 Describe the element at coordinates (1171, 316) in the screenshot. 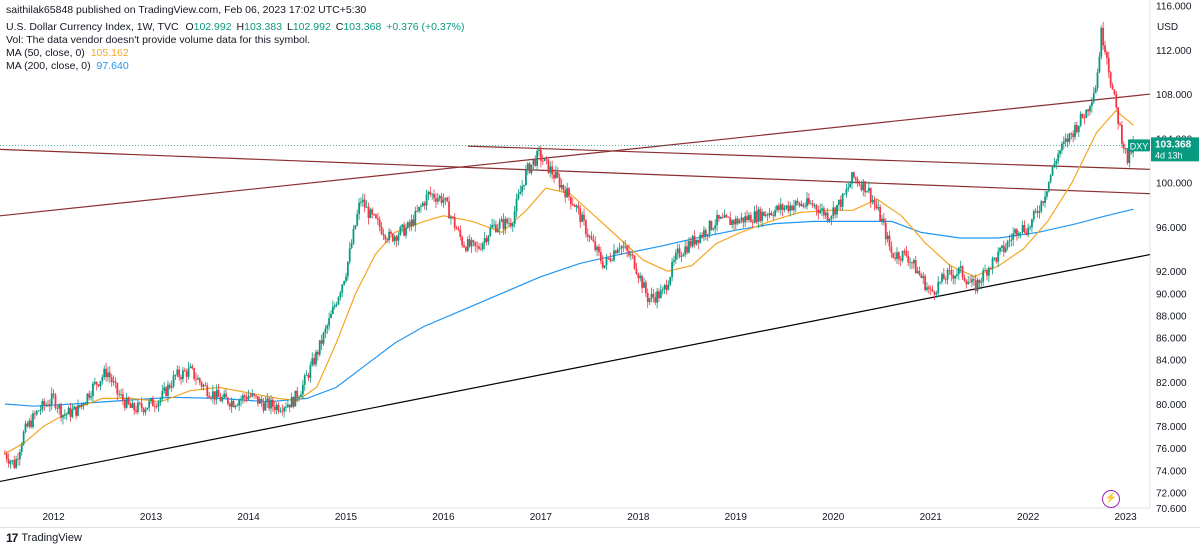

I see `y-tick-label: 88.000` at that location.